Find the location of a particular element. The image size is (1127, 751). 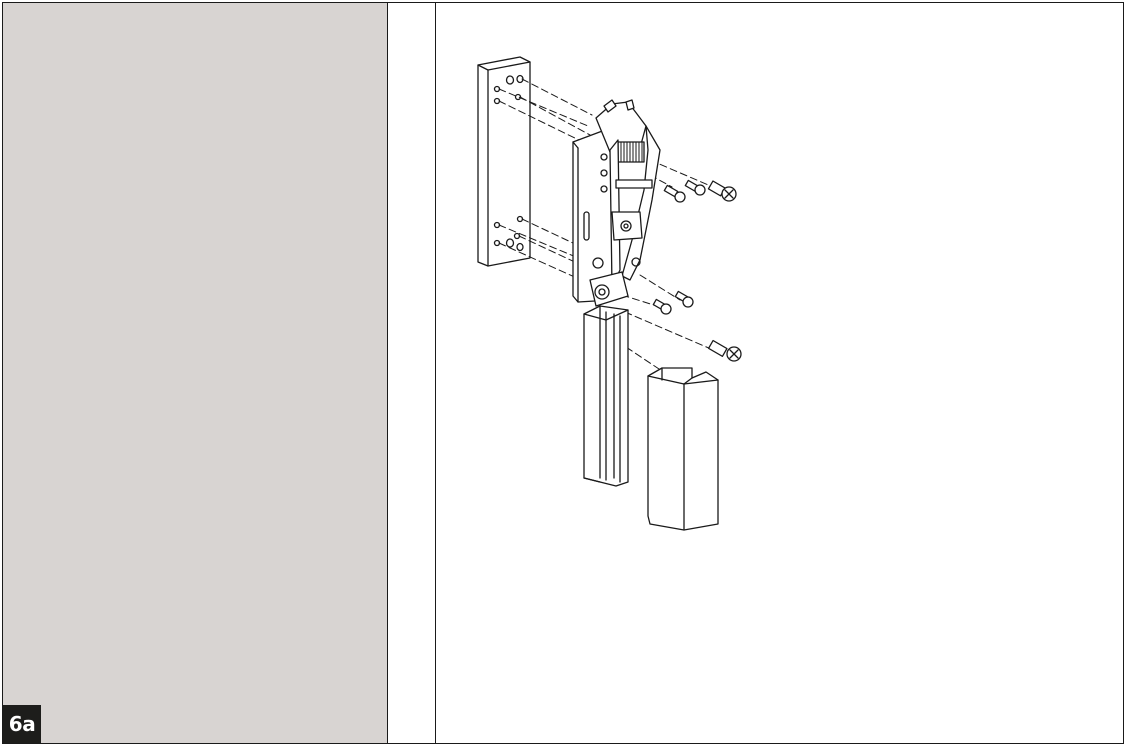

profile-rail is located at coordinates (606, 396).